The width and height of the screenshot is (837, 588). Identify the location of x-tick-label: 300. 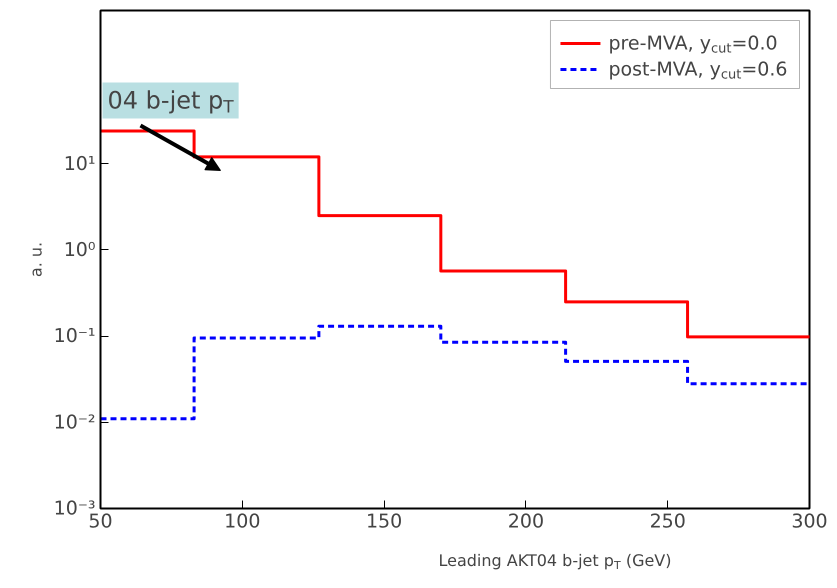
(809, 521).